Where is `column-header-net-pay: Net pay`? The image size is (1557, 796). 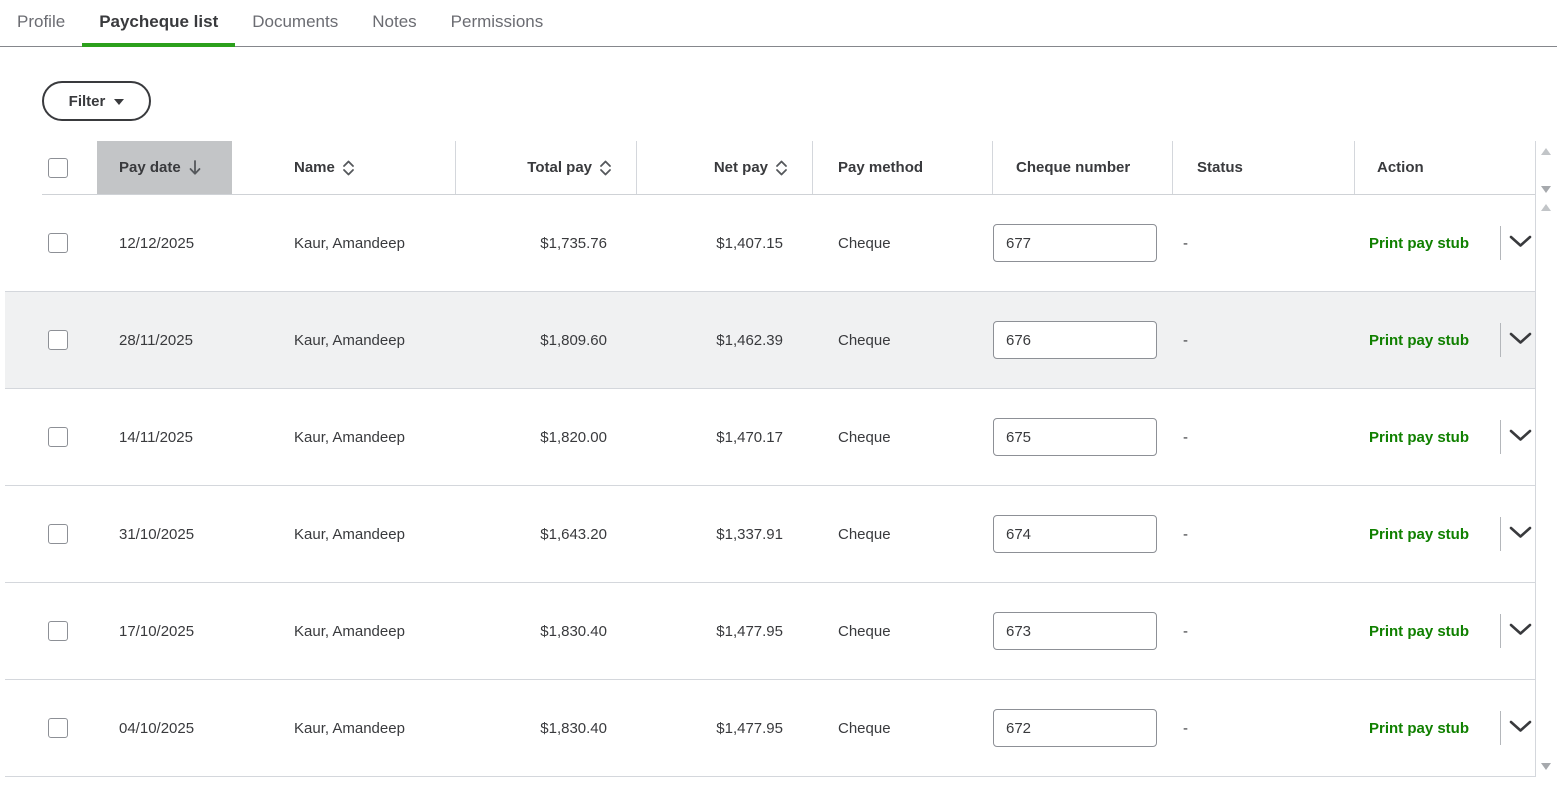 column-header-net-pay: Net pay is located at coordinates (725, 167).